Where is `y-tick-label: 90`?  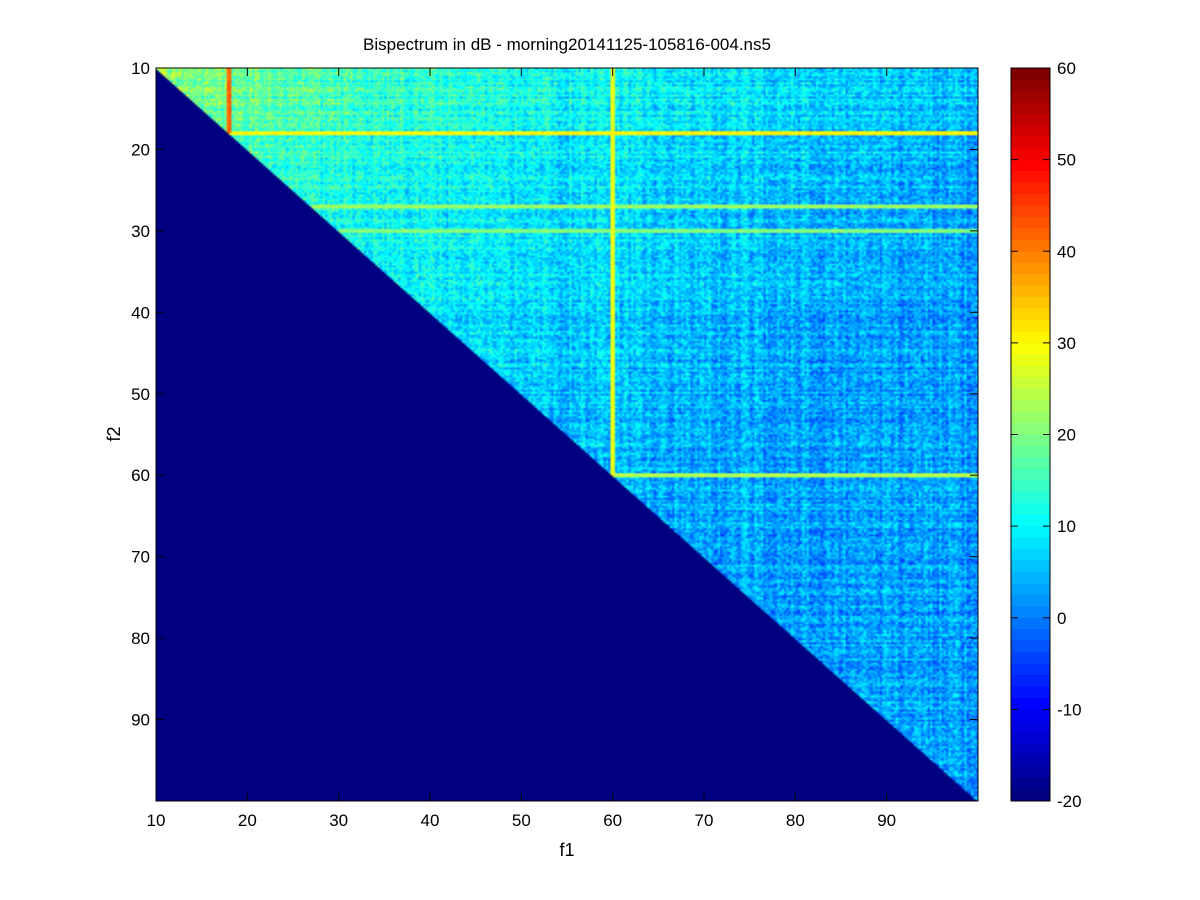 y-tick-label: 90 is located at coordinates (140, 720).